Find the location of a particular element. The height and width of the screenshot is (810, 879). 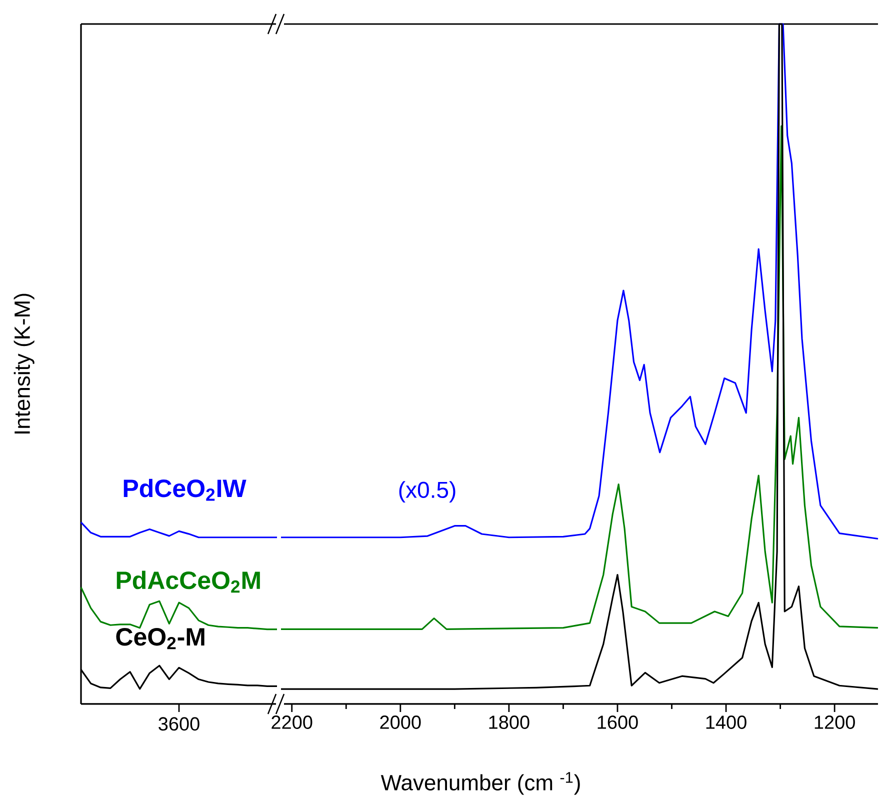

x-tick-label: 2000 is located at coordinates (400, 722).